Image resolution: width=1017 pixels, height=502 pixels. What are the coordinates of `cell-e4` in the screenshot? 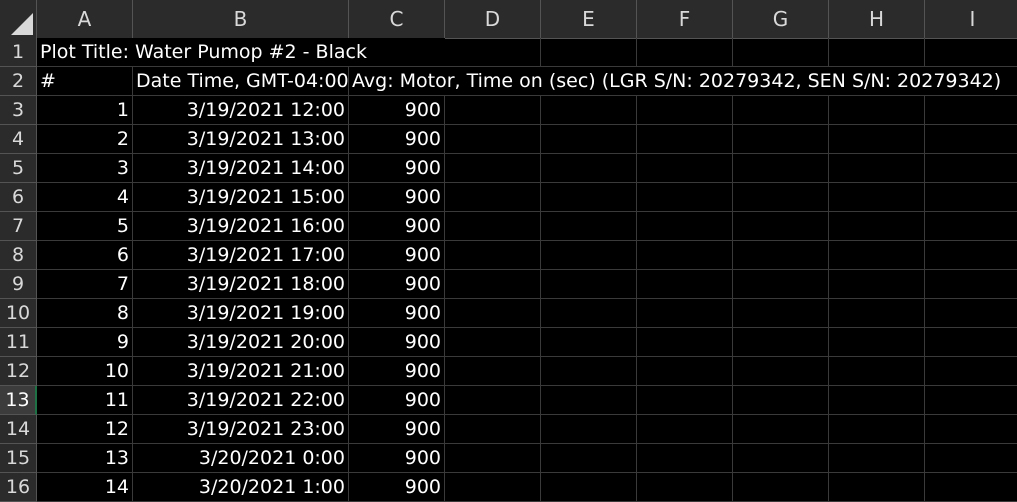 It's located at (589, 139).